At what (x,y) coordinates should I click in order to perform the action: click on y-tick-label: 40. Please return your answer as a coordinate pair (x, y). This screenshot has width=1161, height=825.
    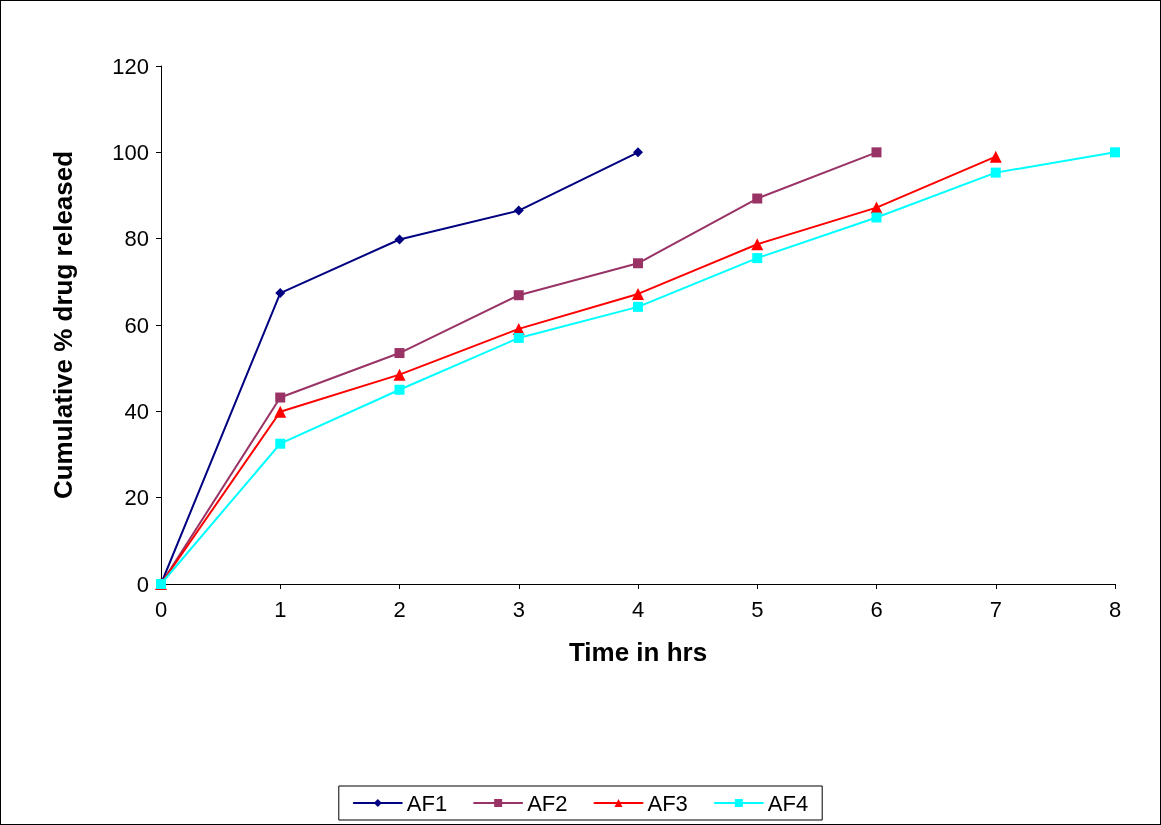
    Looking at the image, I should click on (136, 411).